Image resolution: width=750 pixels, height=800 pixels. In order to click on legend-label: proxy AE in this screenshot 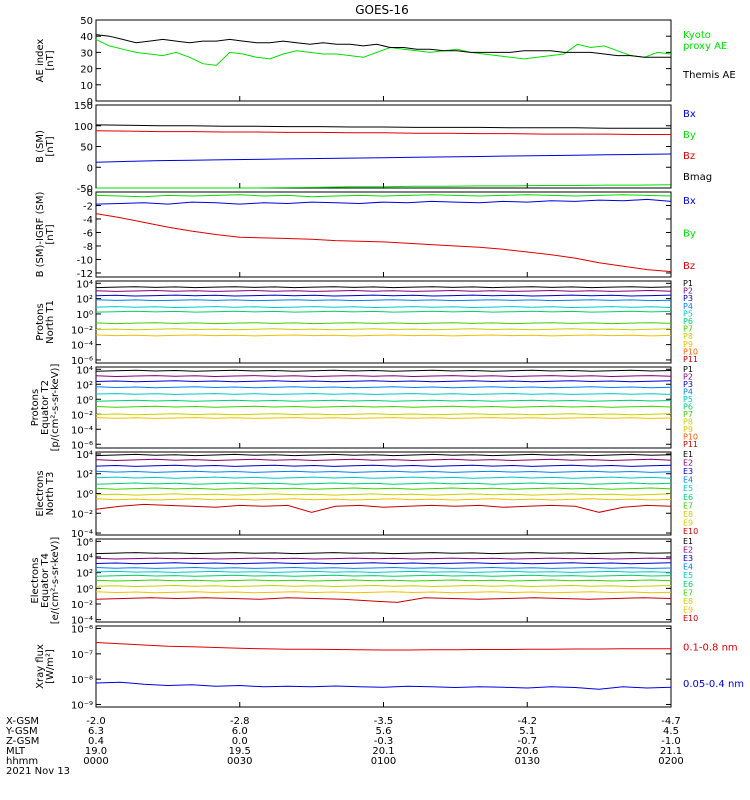, I will do `click(705, 46)`.